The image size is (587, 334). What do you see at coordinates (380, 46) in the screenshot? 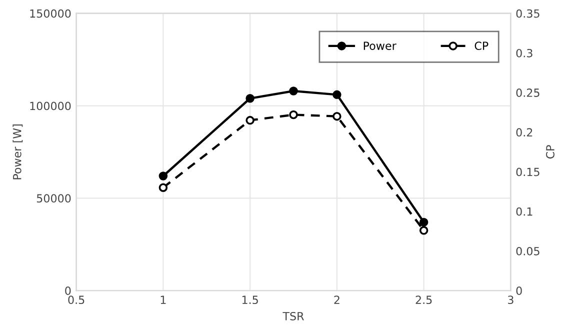
I see `legend-label: Power` at bounding box center [380, 46].